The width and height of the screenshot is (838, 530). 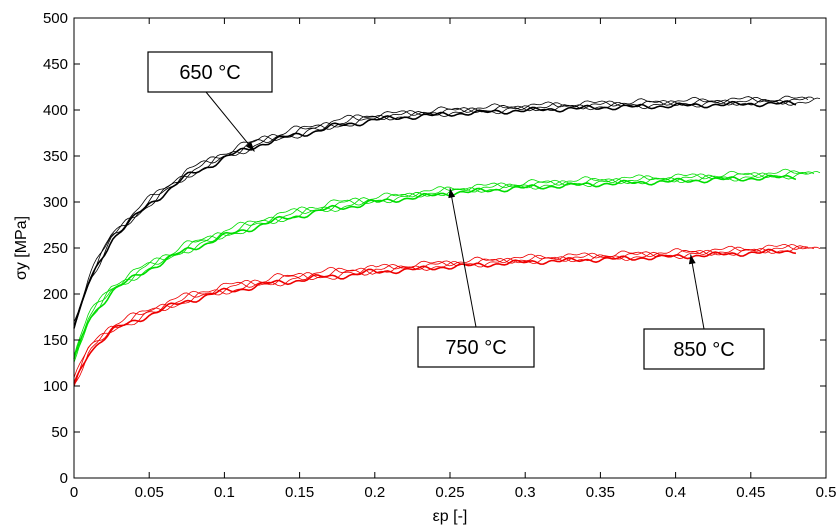 I want to click on x-tick-label: 0.2, so click(x=374, y=492).